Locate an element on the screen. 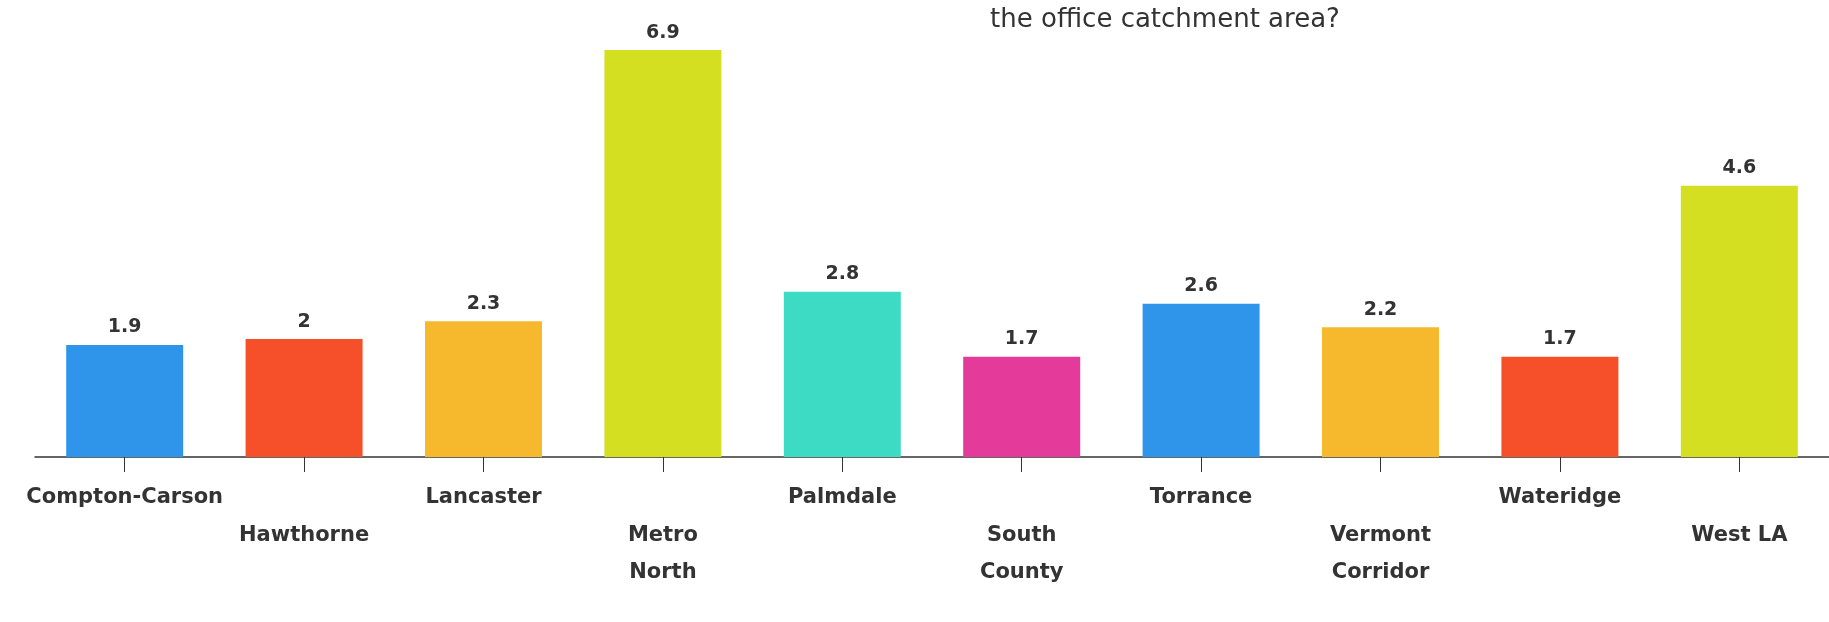 The image size is (1829, 622). x-tick-label: South County is located at coordinates (1021, 552).